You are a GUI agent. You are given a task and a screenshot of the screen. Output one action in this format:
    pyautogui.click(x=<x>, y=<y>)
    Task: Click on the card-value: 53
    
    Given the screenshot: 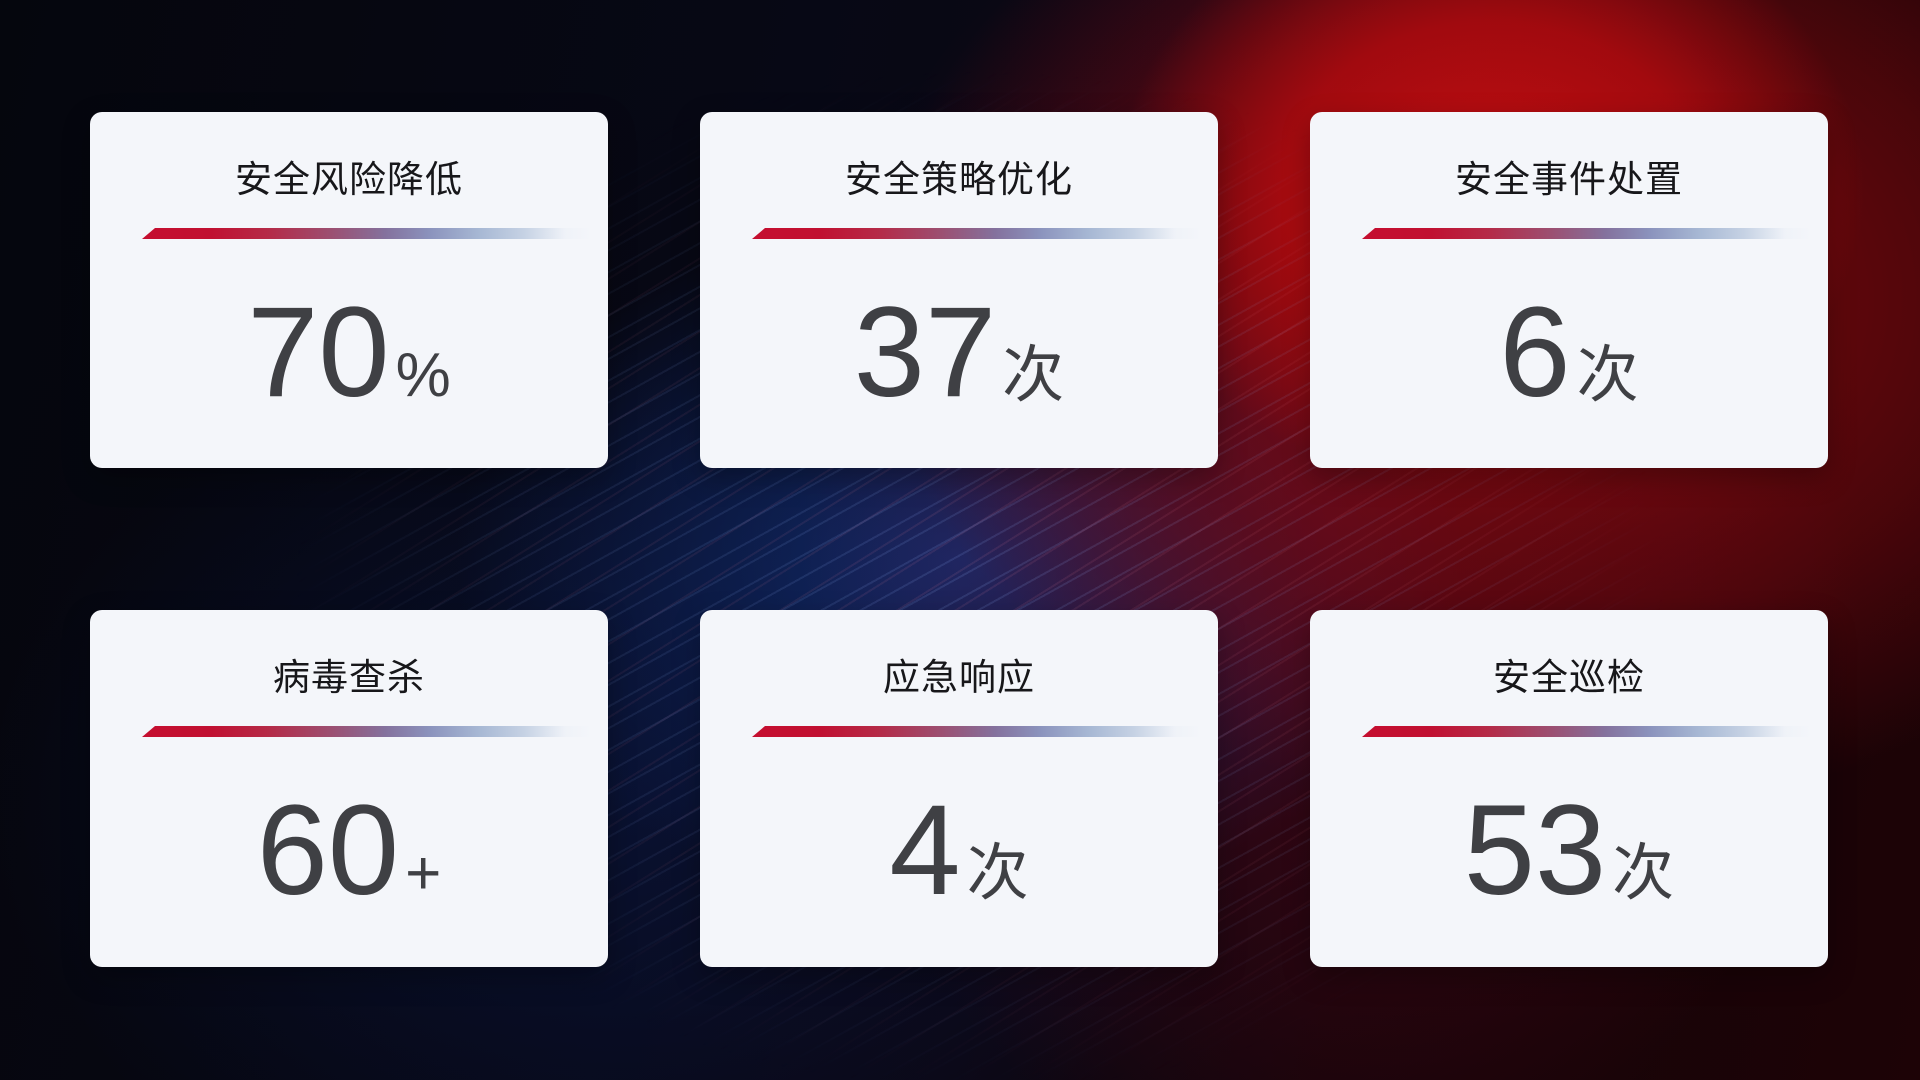 What is the action you would take?
    pyautogui.click(x=1535, y=850)
    